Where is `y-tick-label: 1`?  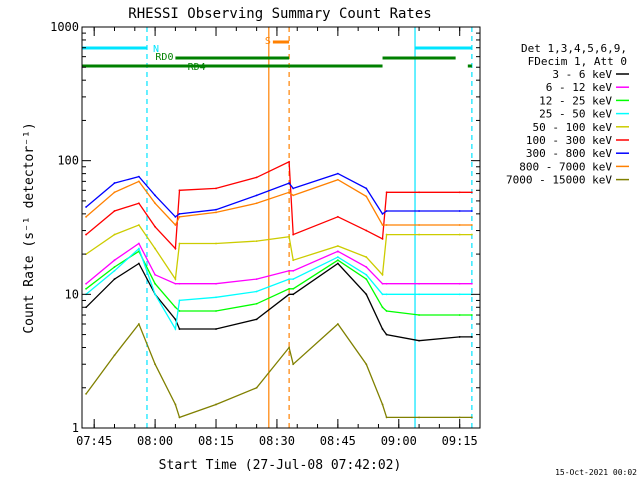 y-tick-label: 1 is located at coordinates (75, 428).